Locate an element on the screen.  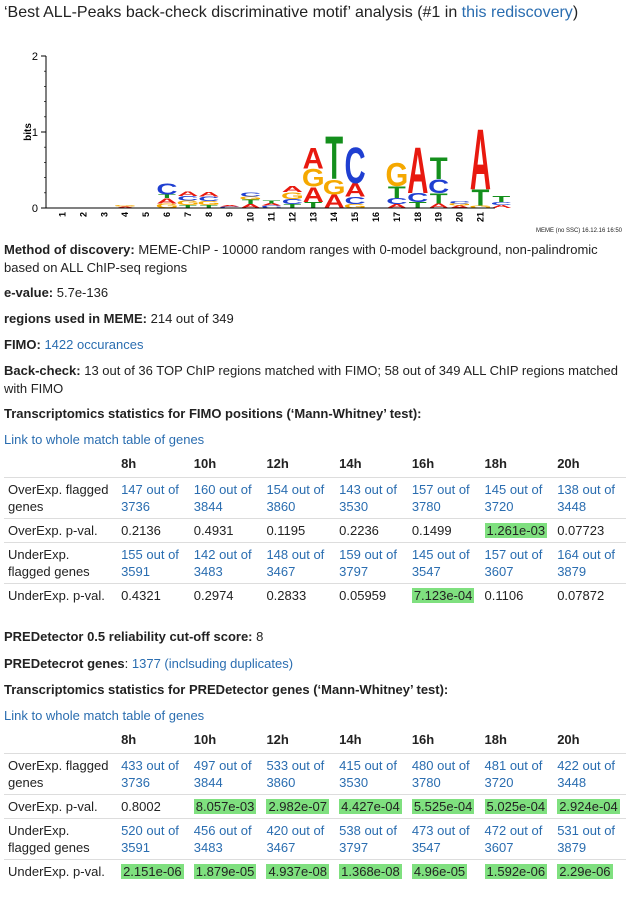
table1-link-row: Link to whole match table of genes is located at coordinates (315, 440).